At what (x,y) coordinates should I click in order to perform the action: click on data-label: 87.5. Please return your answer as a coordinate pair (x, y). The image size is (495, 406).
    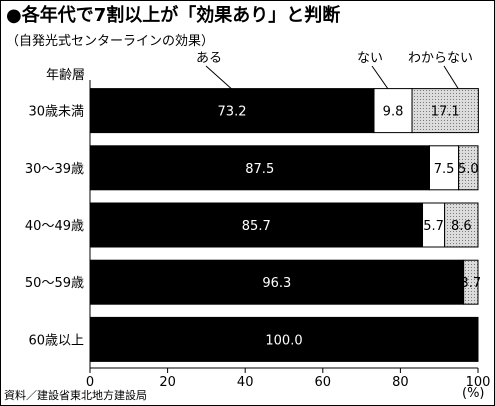
    Looking at the image, I should click on (259, 169).